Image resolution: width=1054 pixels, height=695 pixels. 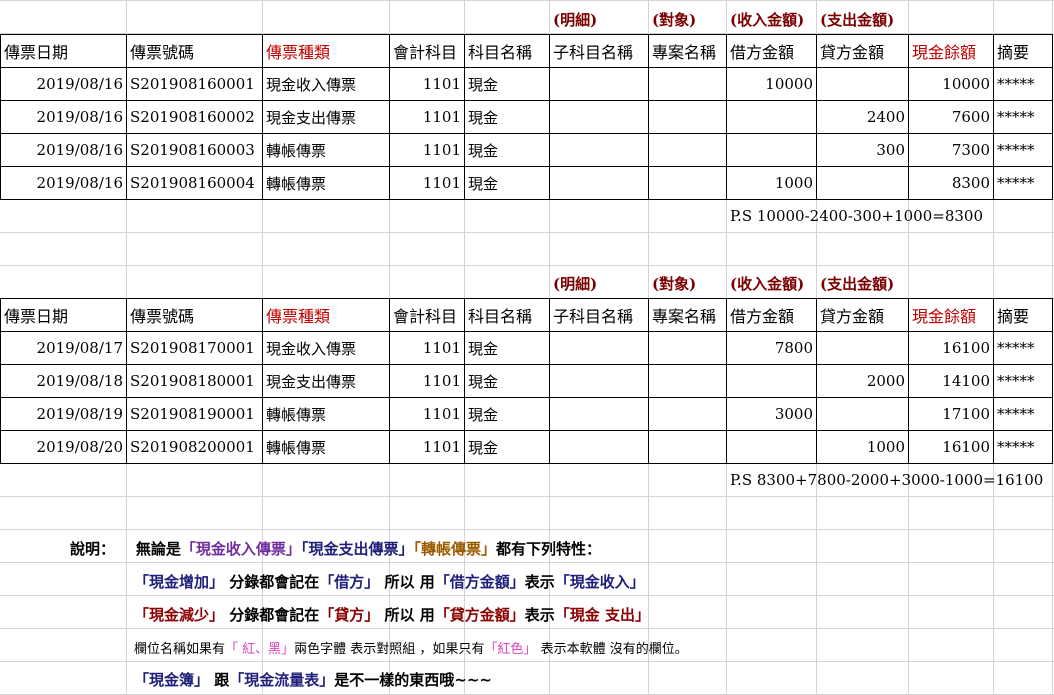 I want to click on cell-debit: 1000, so click(x=771, y=183).